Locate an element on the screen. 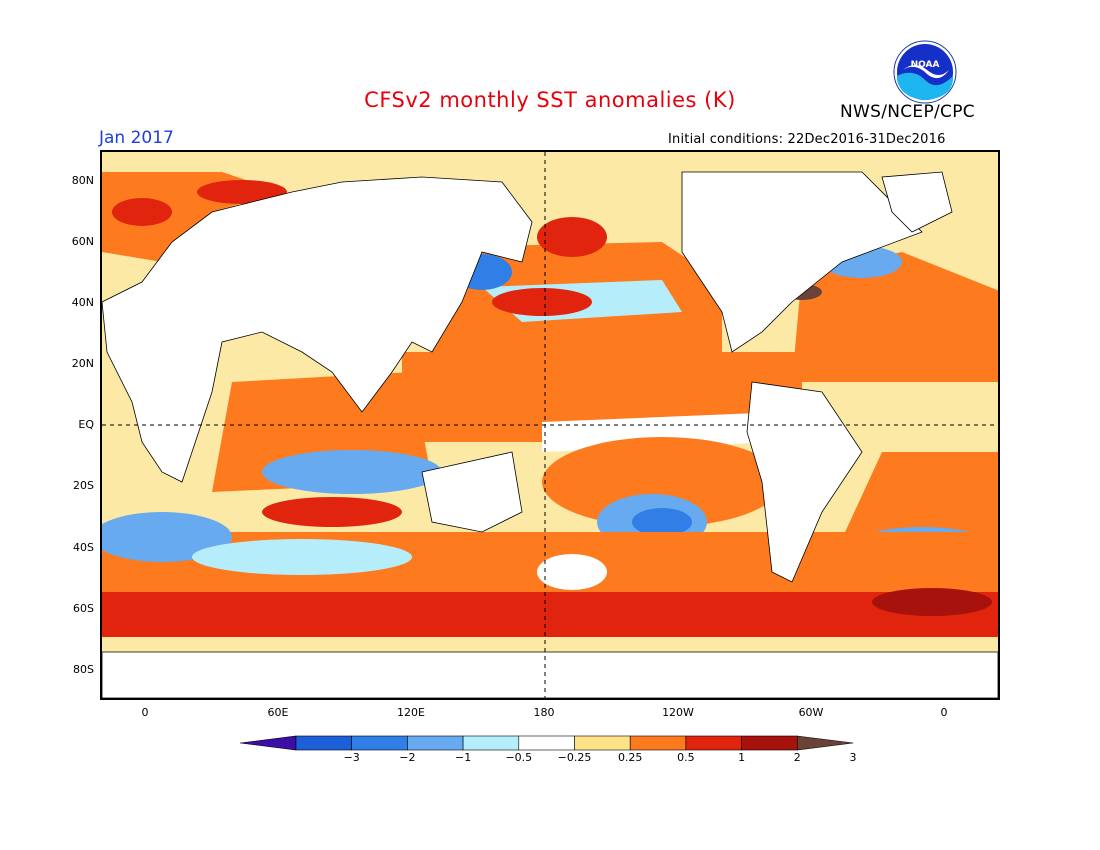  lon-label-60e: 60E is located at coordinates (278, 712).